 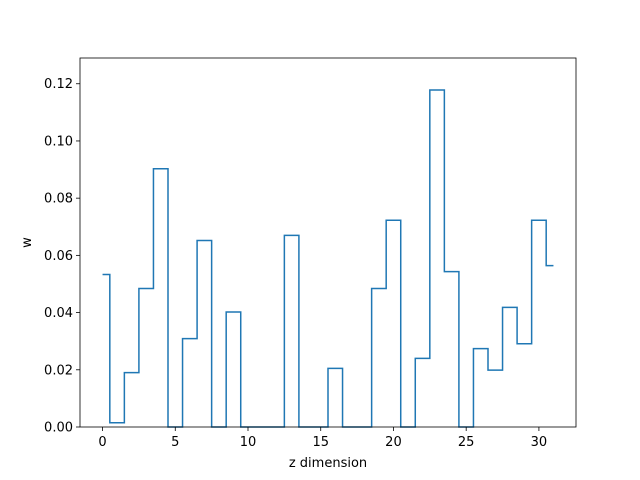 I want to click on x-tick-label: 30, so click(x=539, y=442).